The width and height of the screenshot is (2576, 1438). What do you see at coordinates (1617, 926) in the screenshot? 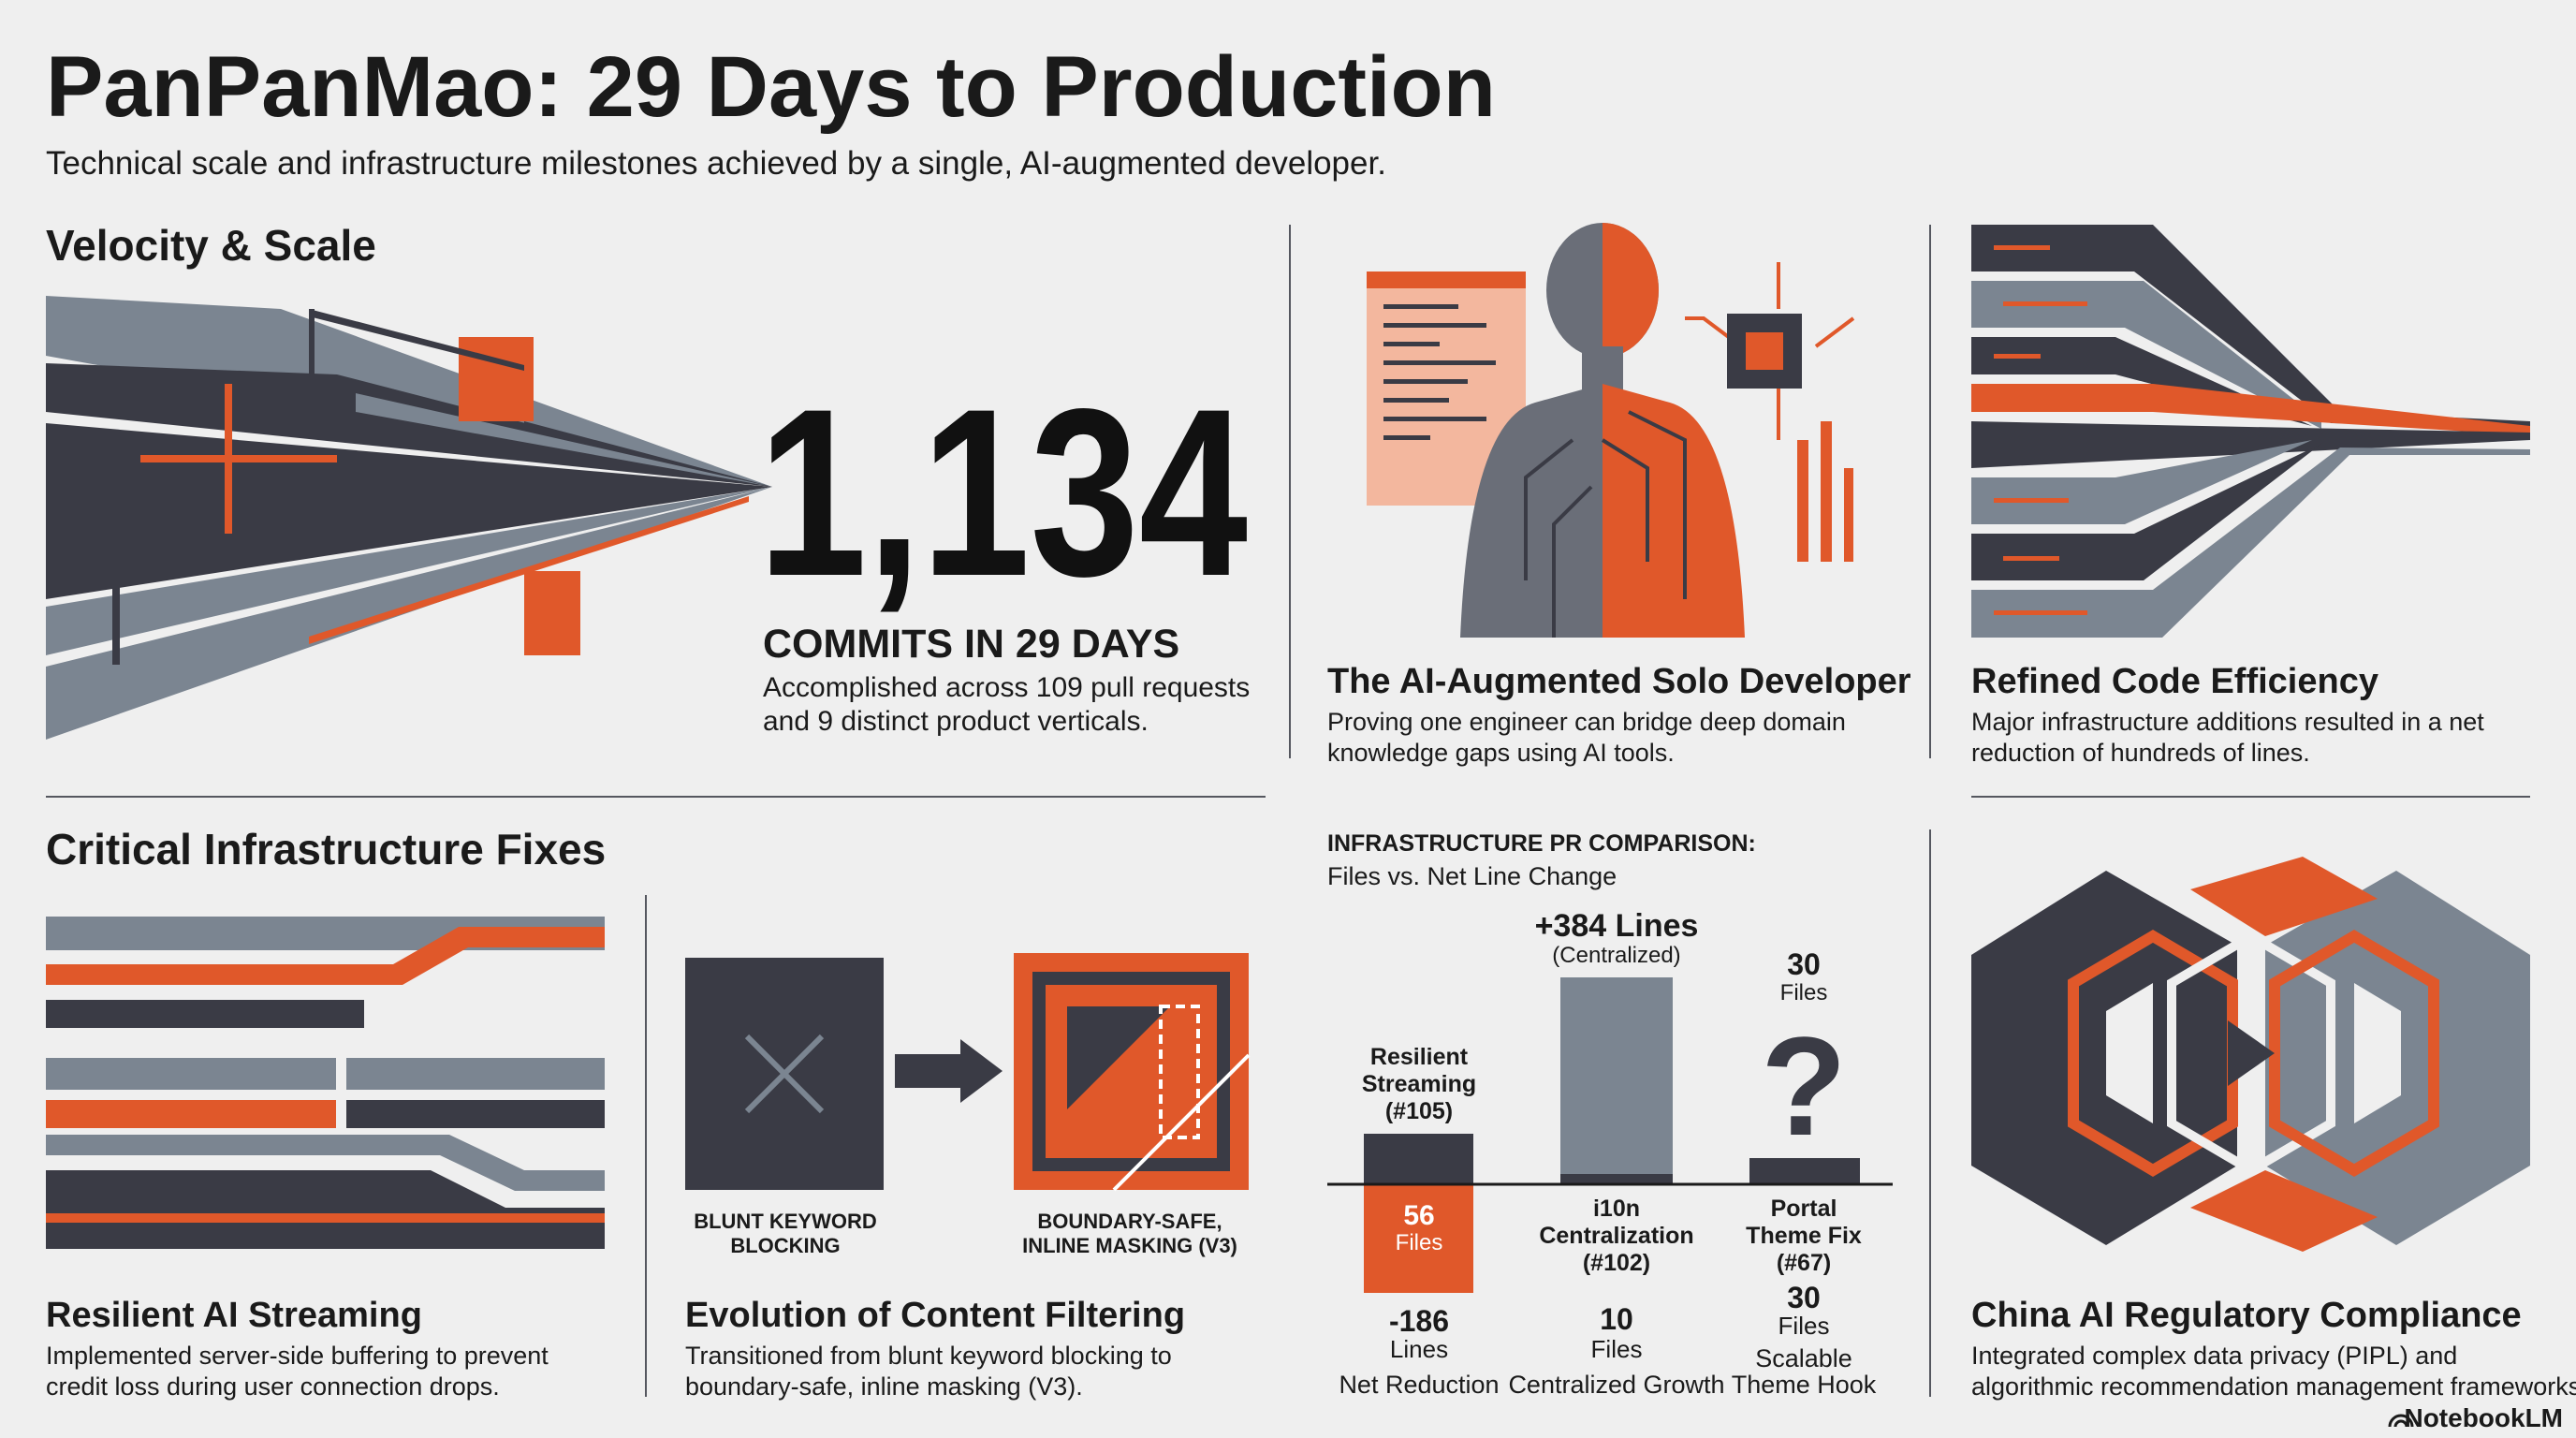
I see `item-headline: +384 Lines` at bounding box center [1617, 926].